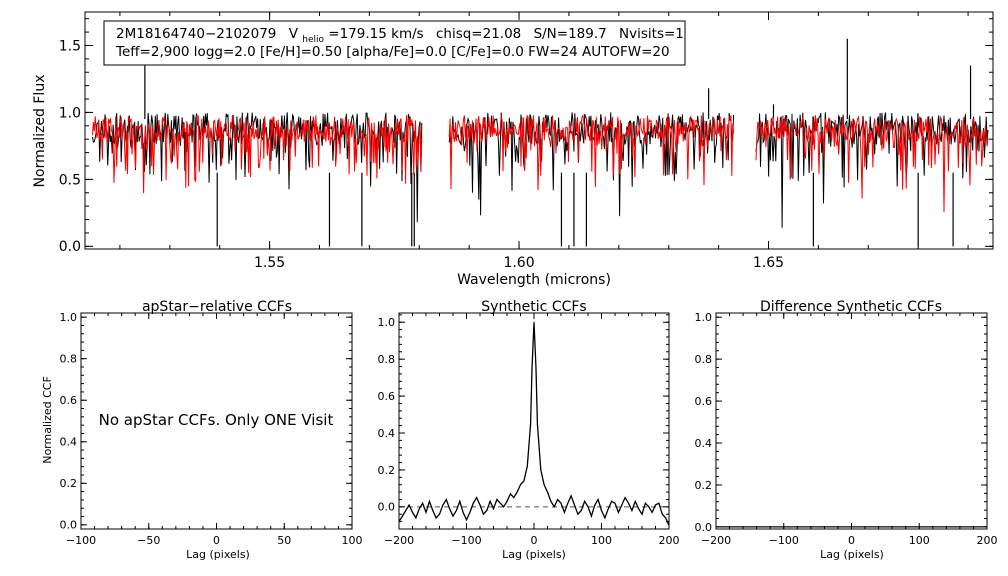  Describe the element at coordinates (196, 34) in the screenshot. I see `star-id: 2M18164740−2102079` at that location.